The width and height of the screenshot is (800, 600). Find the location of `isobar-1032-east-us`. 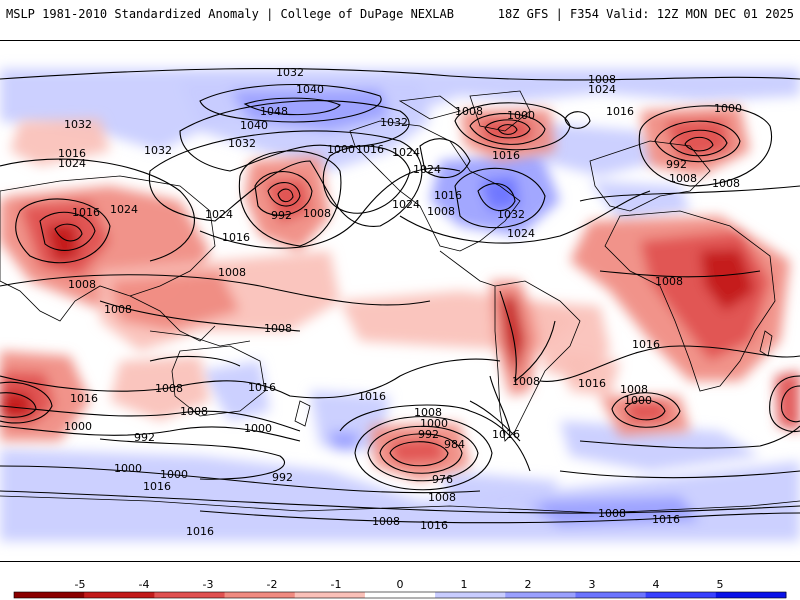

isobar-1032-east-us is located at coordinates (496, 197).